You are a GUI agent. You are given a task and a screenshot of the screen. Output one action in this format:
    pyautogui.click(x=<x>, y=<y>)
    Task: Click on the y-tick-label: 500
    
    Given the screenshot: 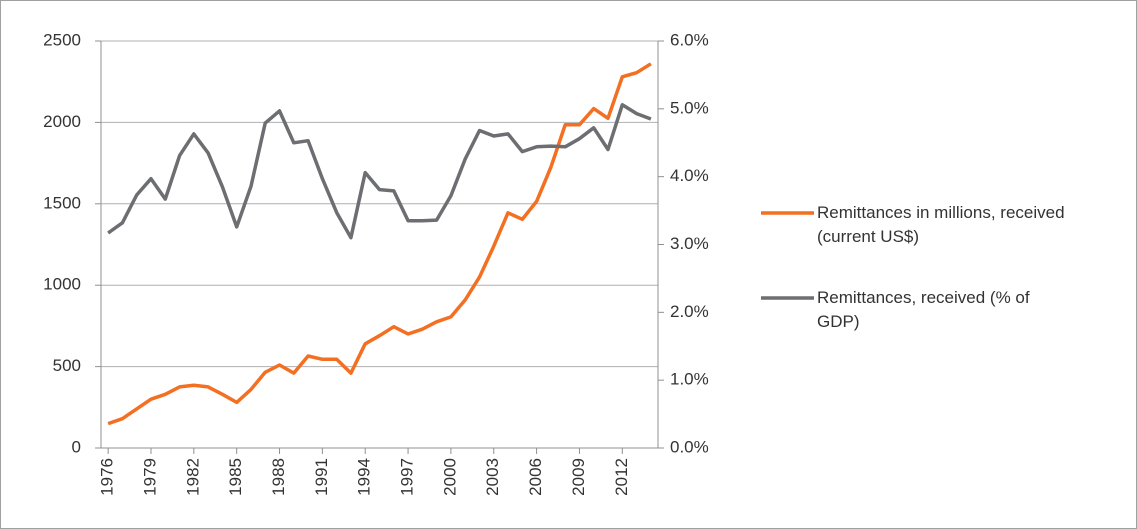 What is the action you would take?
    pyautogui.click(x=67, y=365)
    